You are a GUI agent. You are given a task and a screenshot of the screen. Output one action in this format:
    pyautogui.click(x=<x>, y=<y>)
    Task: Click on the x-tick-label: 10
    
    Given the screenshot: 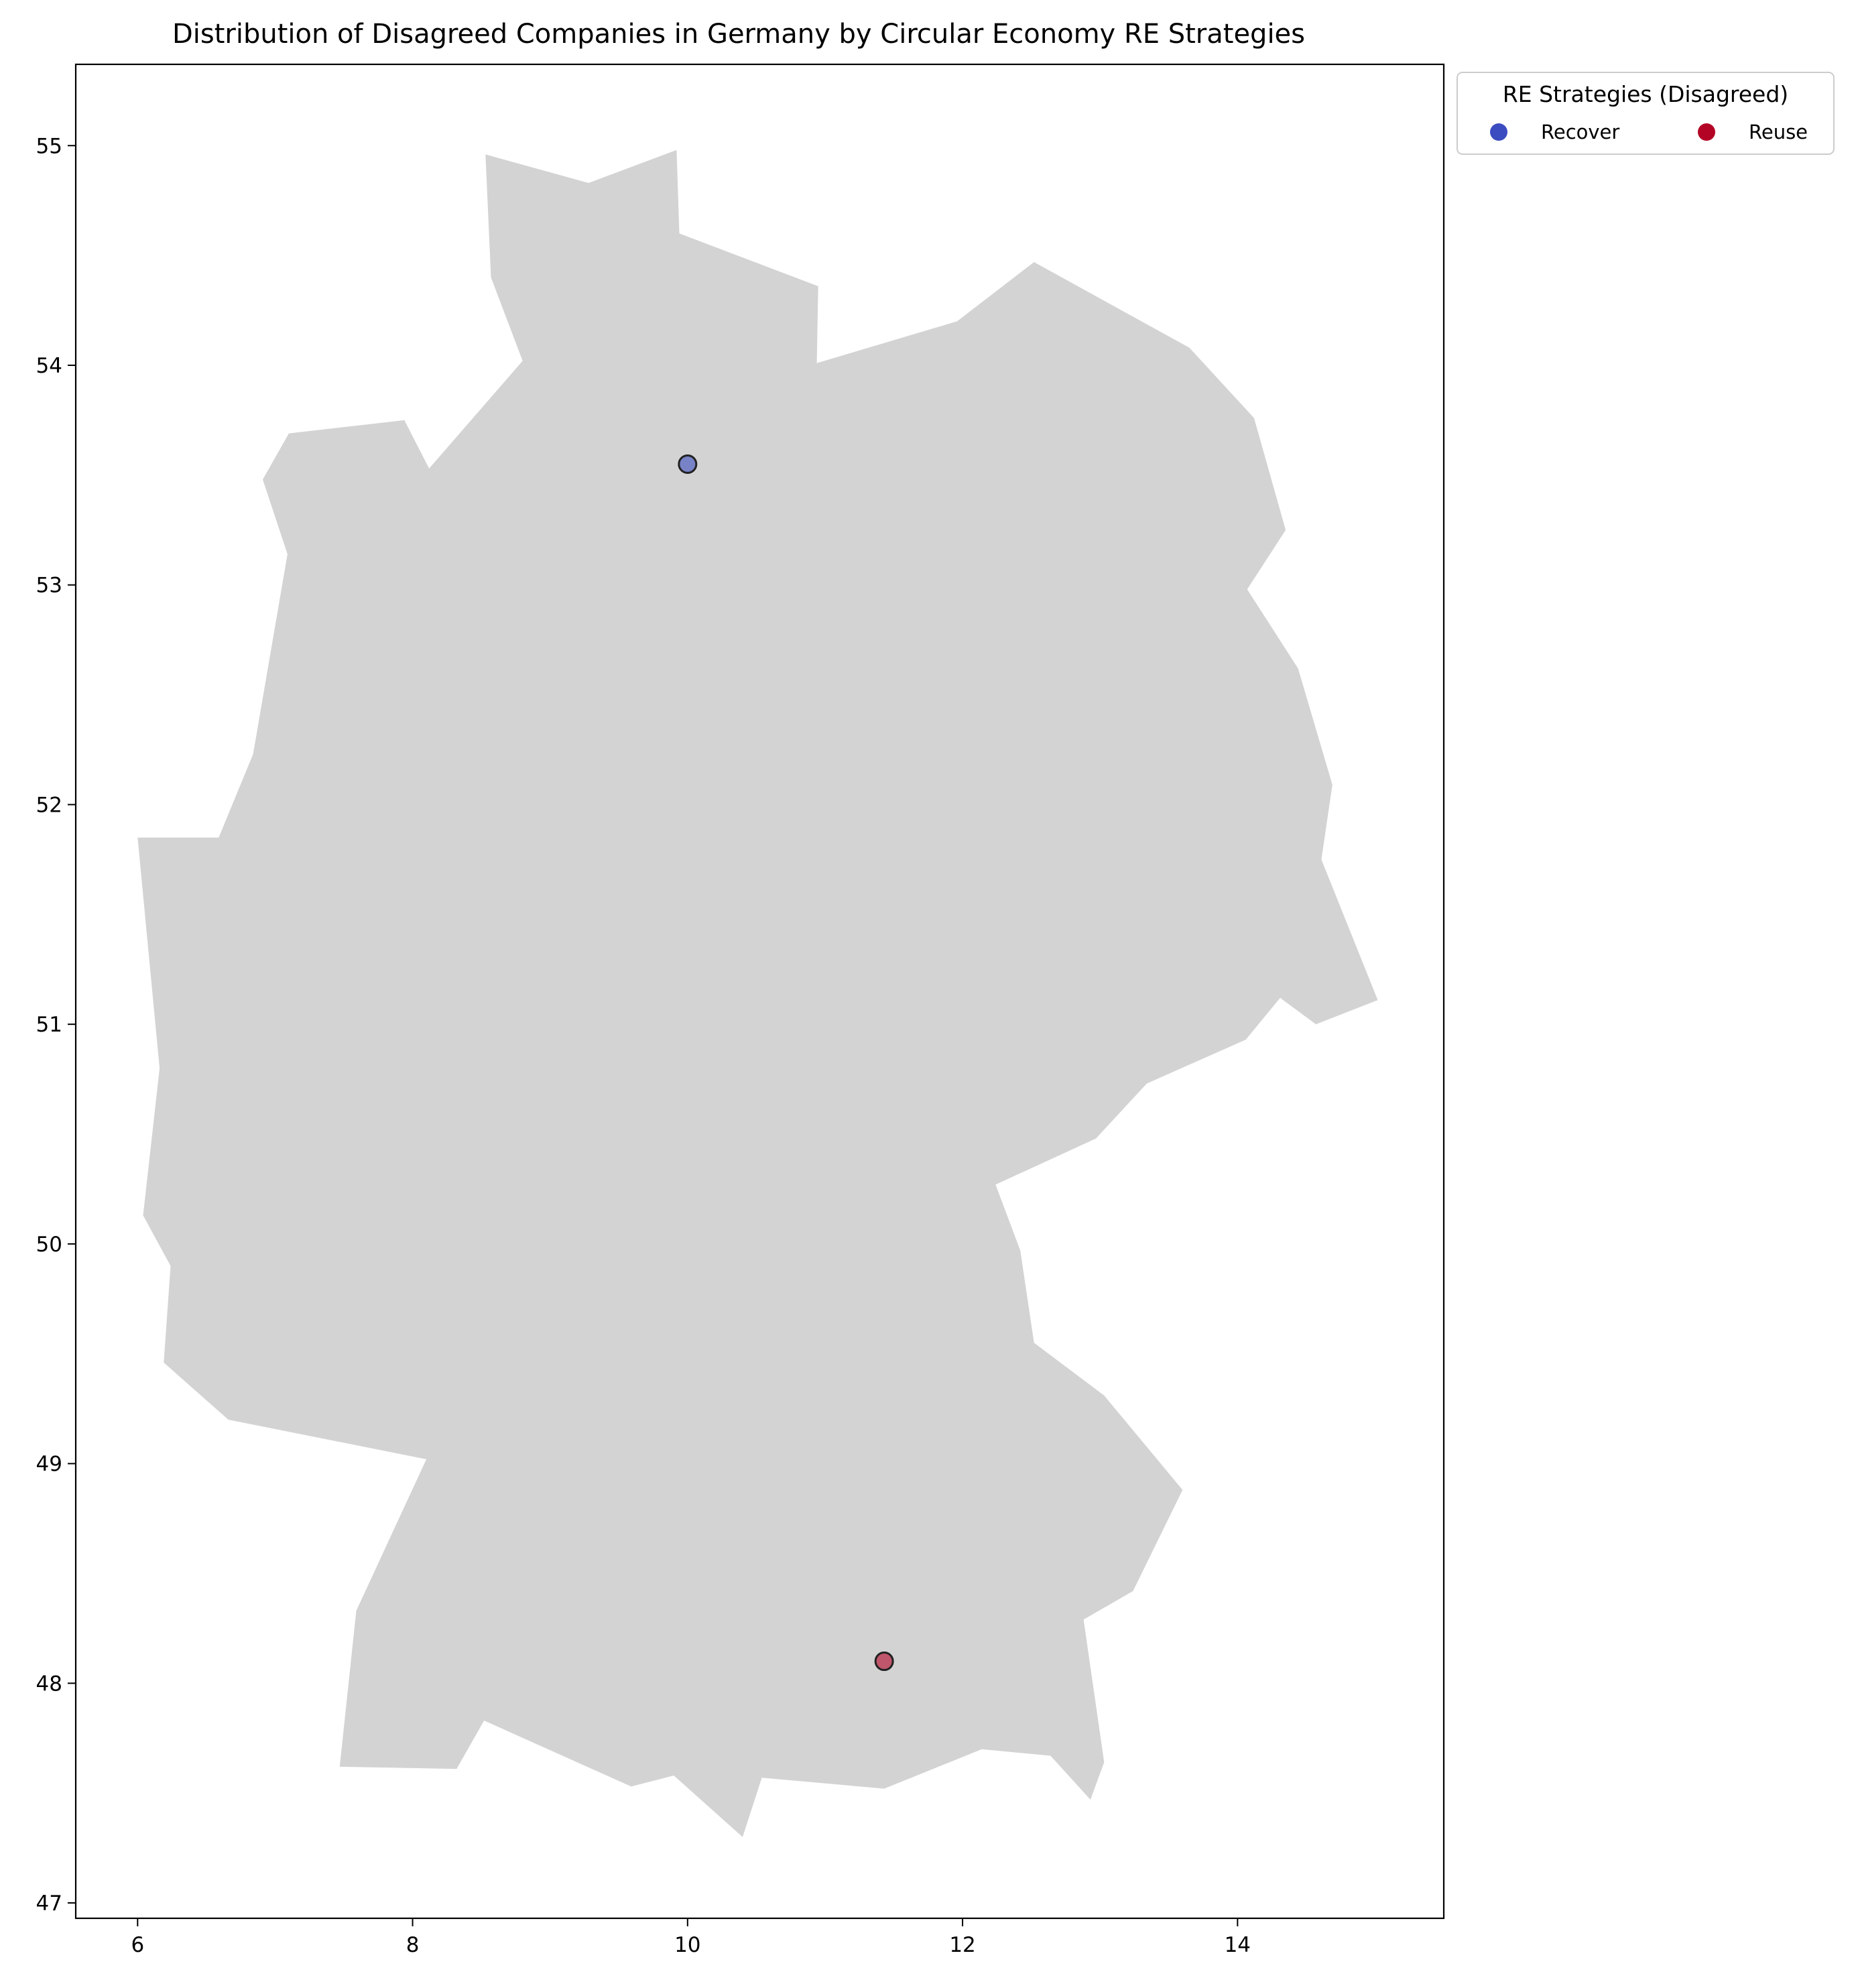 What is the action you would take?
    pyautogui.click(x=687, y=1945)
    